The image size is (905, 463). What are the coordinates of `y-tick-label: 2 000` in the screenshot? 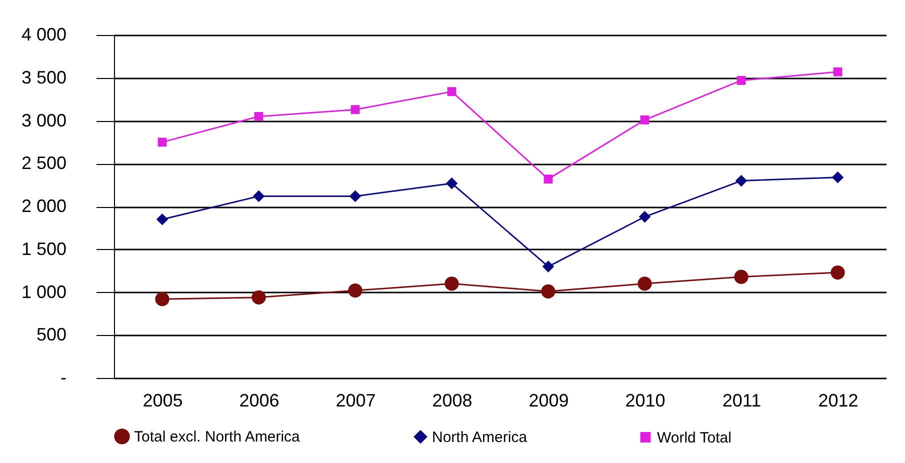 It's located at (43, 206).